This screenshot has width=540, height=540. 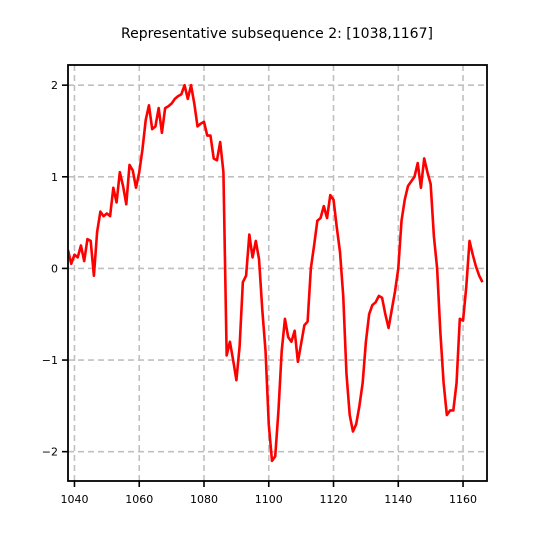 I want to click on x-tick-label: 1060, so click(x=139, y=499).